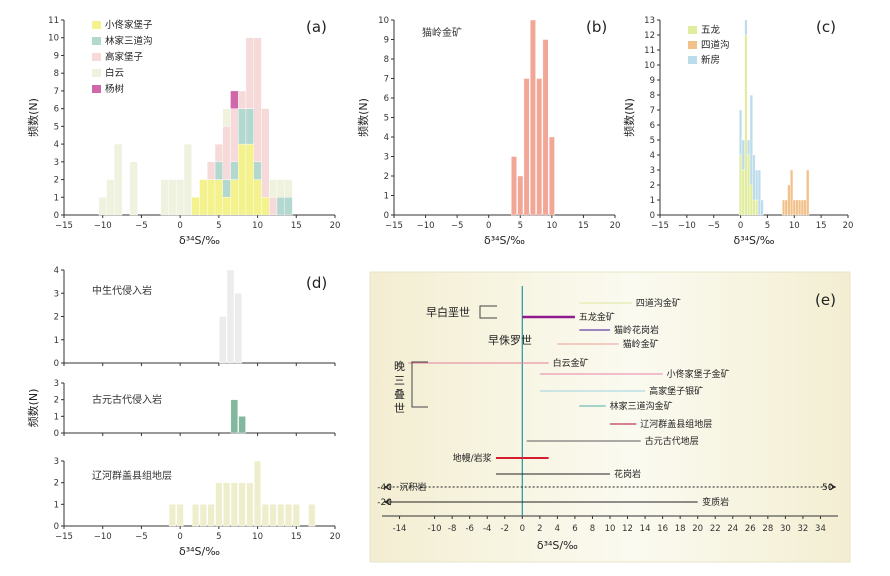 Image resolution: width=890 pixels, height=576 pixels. What do you see at coordinates (56, 92) in the screenshot?
I see `panel-a-y-tick-label: 7` at bounding box center [56, 92].